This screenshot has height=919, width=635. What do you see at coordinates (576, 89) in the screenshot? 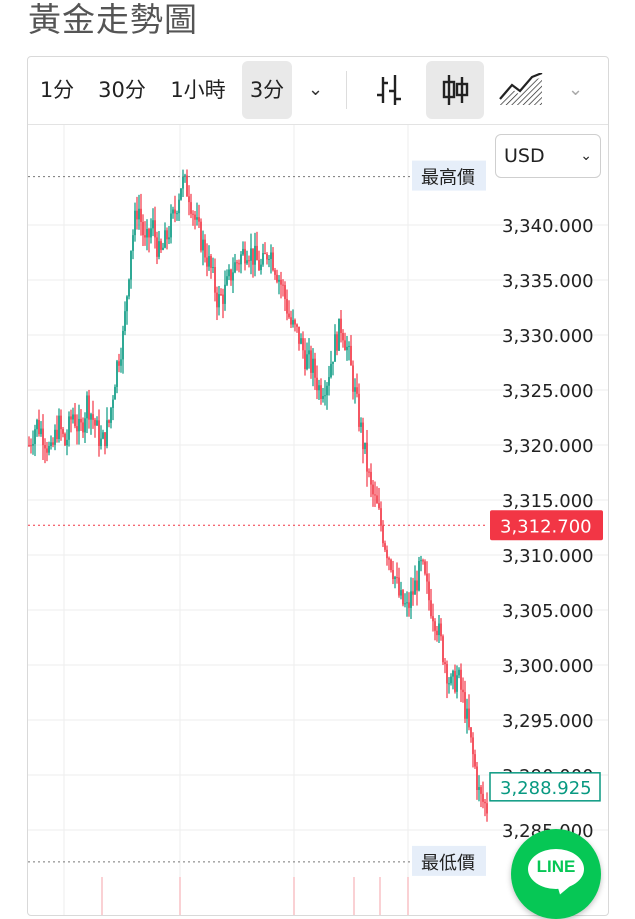
I see `chart-style-dropdown-chevron-icon: ⌄` at bounding box center [576, 89].